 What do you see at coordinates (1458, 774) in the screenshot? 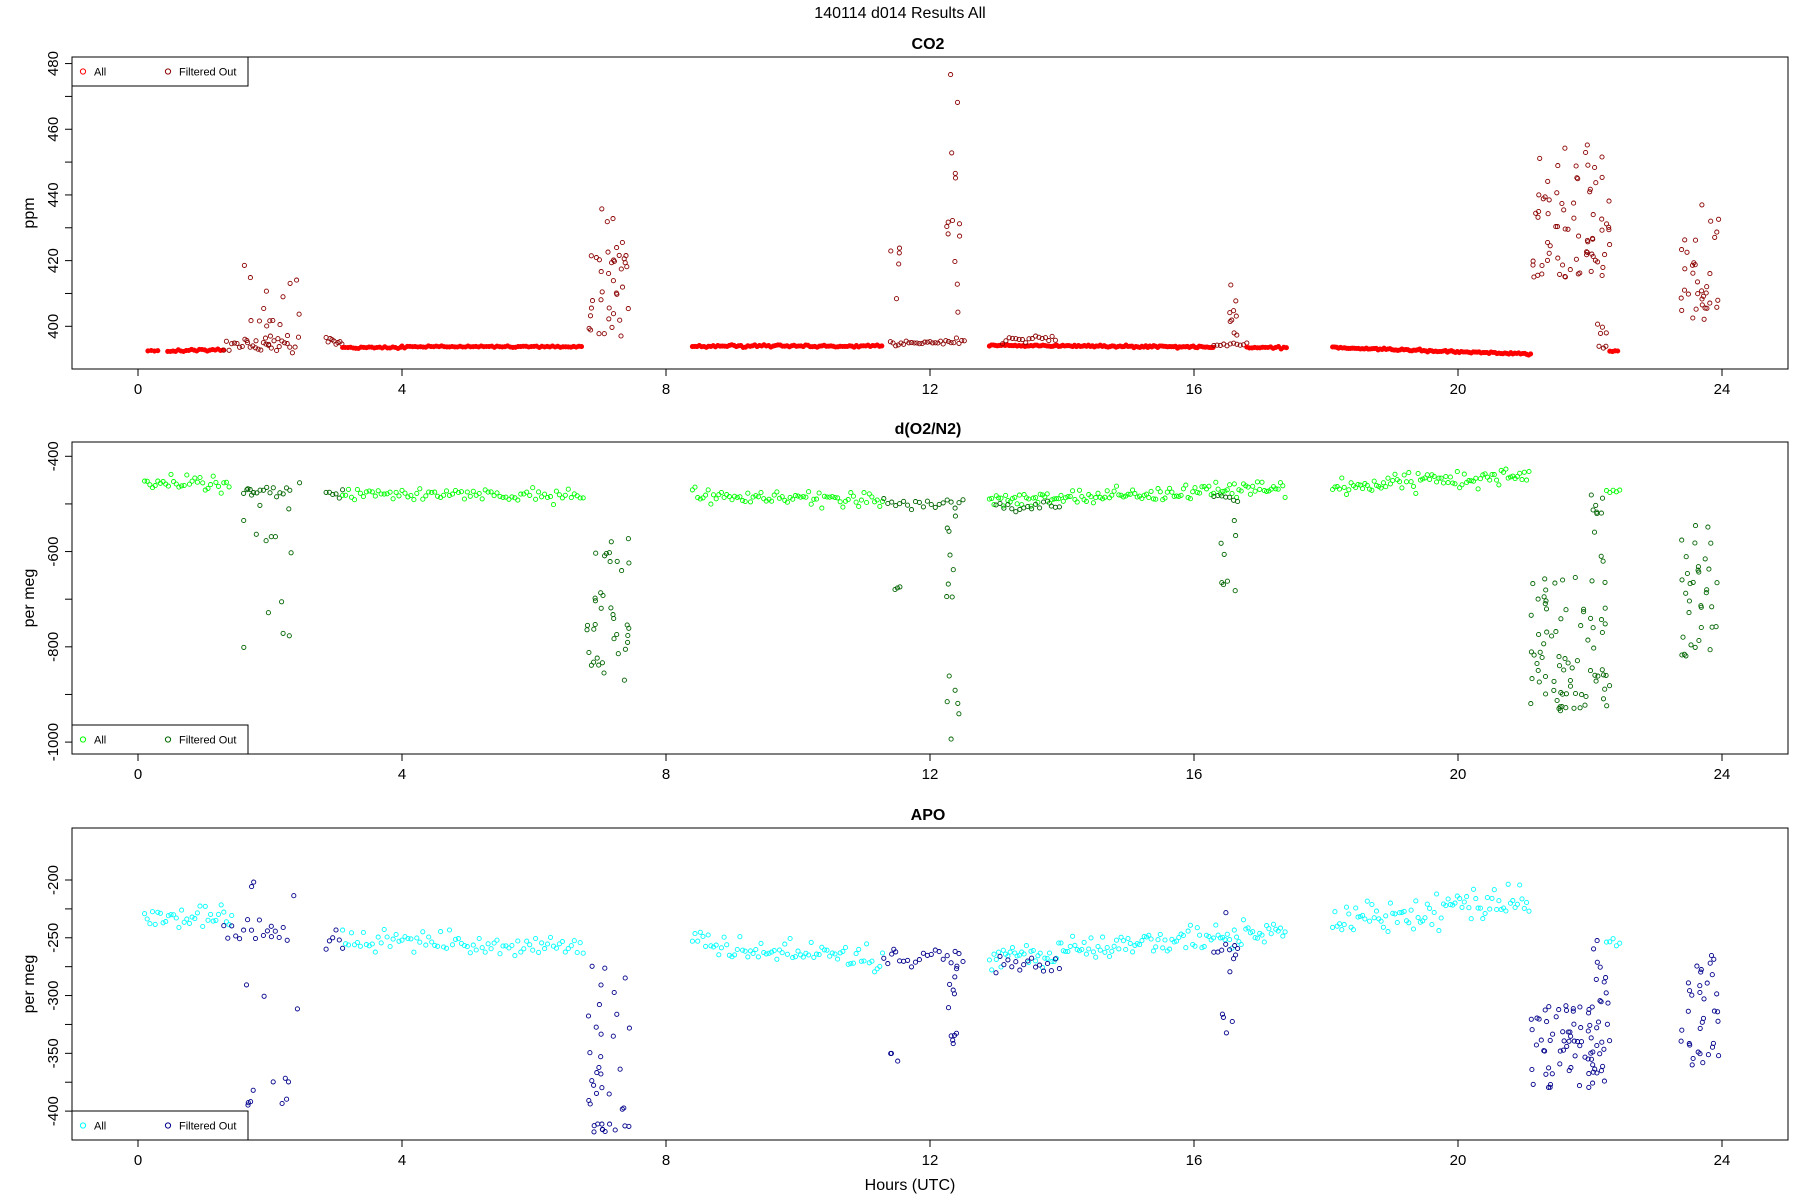
I see `x-tick-label: 20` at bounding box center [1458, 774].